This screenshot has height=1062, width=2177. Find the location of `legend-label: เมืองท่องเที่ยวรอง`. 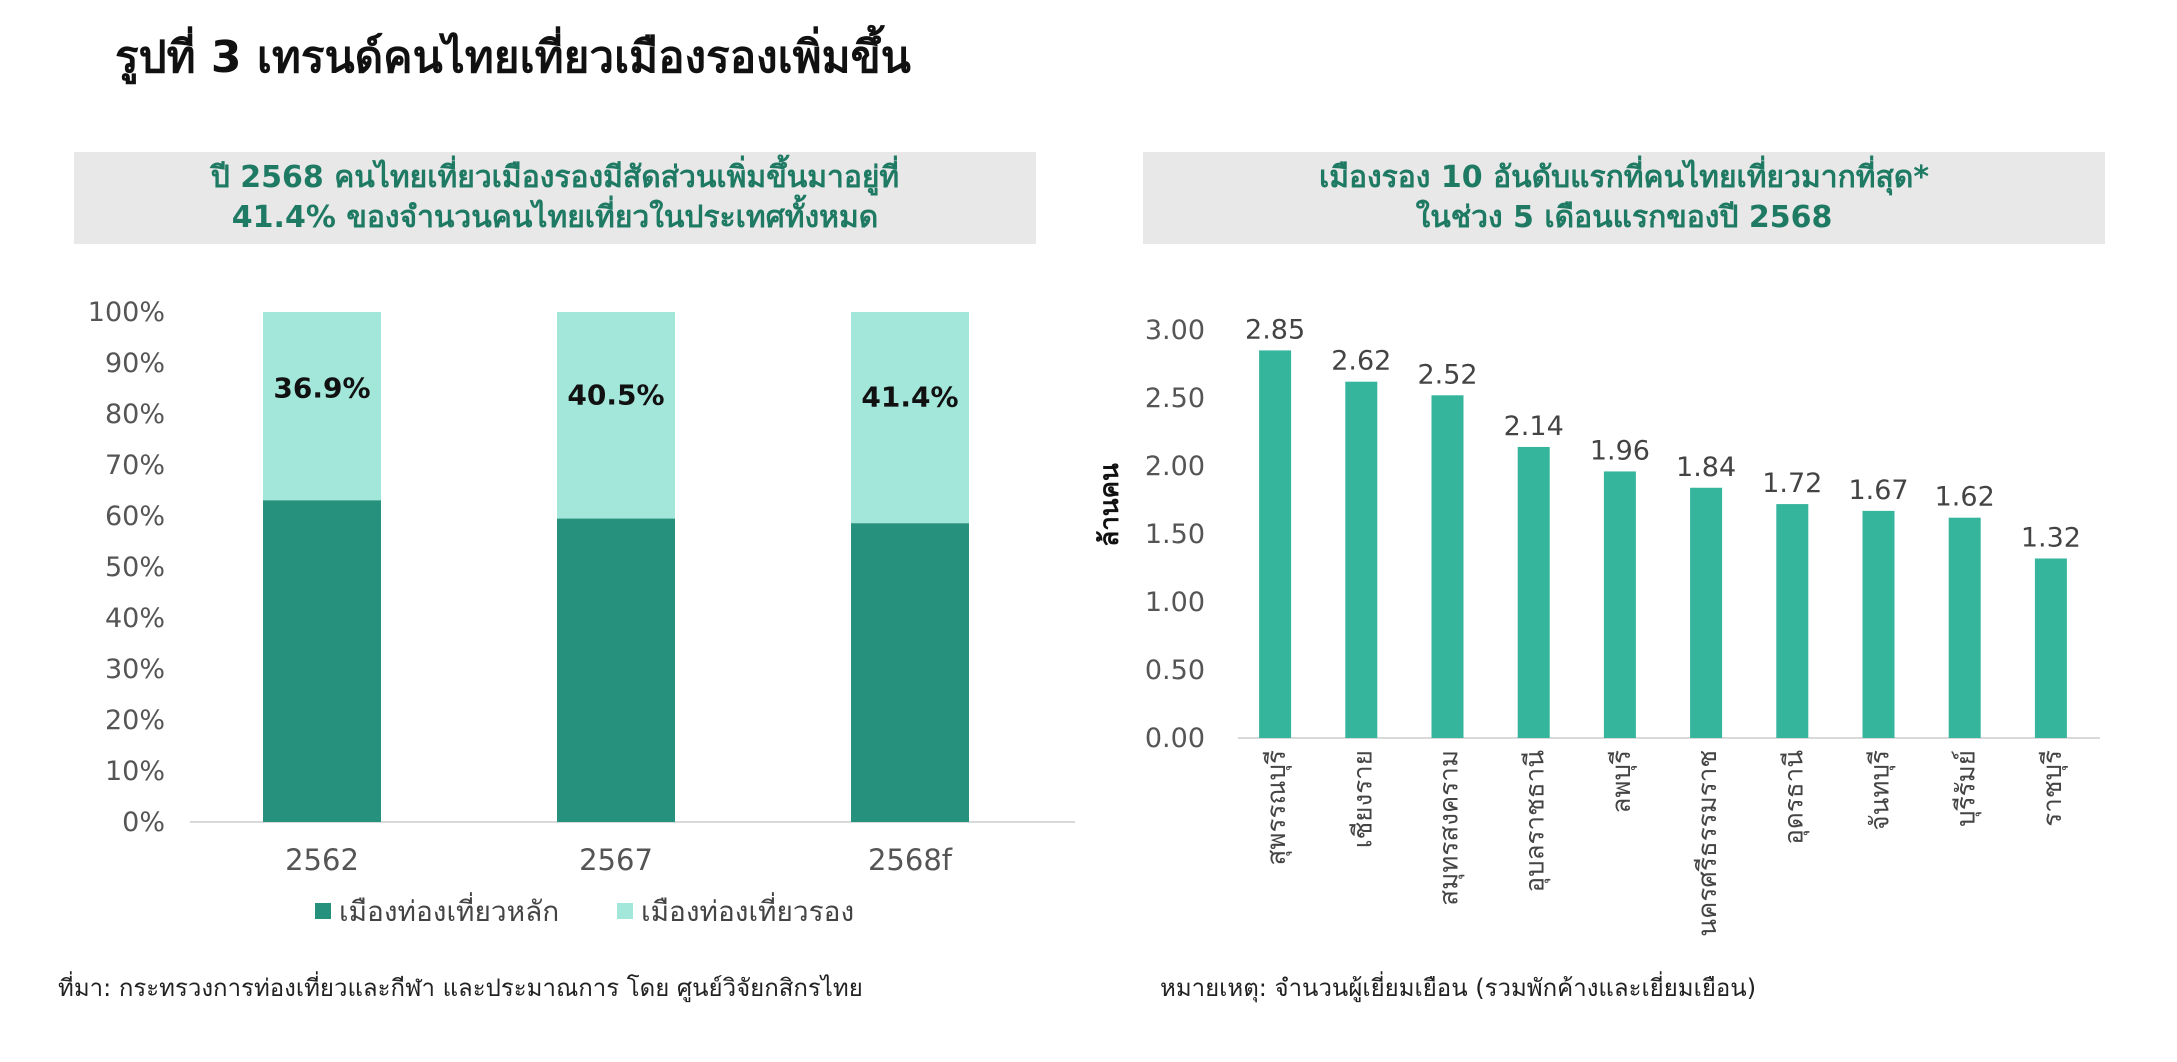

legend-label: เมืองท่องเที่ยวรอง is located at coordinates (747, 910).